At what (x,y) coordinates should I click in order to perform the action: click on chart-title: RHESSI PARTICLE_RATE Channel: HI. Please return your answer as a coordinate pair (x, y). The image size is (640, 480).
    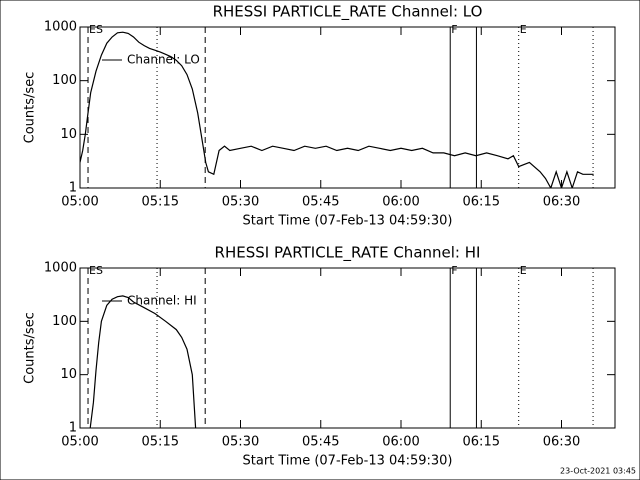
    Looking at the image, I should click on (348, 253).